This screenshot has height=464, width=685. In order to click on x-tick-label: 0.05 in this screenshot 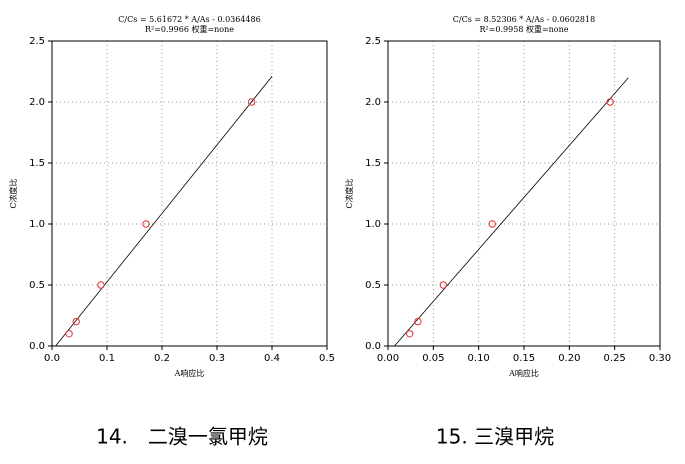, I will do `click(433, 358)`.